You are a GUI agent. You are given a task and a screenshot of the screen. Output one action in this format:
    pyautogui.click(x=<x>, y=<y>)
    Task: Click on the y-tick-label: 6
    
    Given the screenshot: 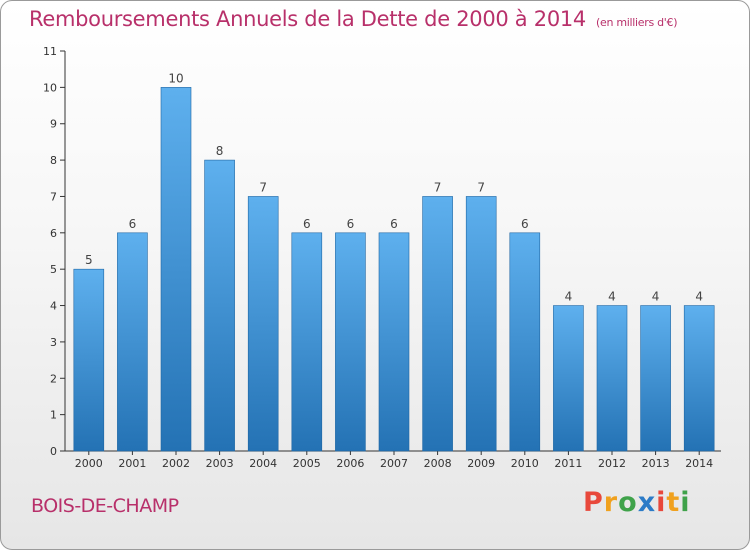 What is the action you would take?
    pyautogui.click(x=53, y=233)
    